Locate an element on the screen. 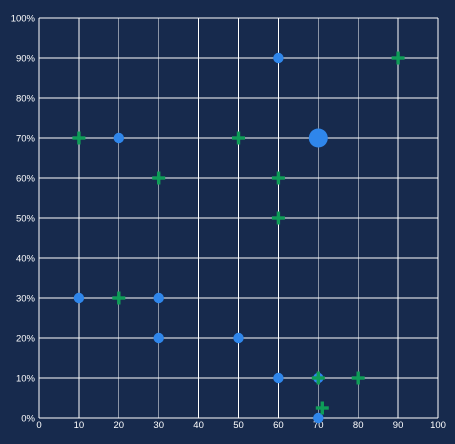 Image resolution: width=455 pixels, height=444 pixels. x-axis-ticks: 0 10 20 30 40 50 60 70 80 90 100 is located at coordinates (241, 425).